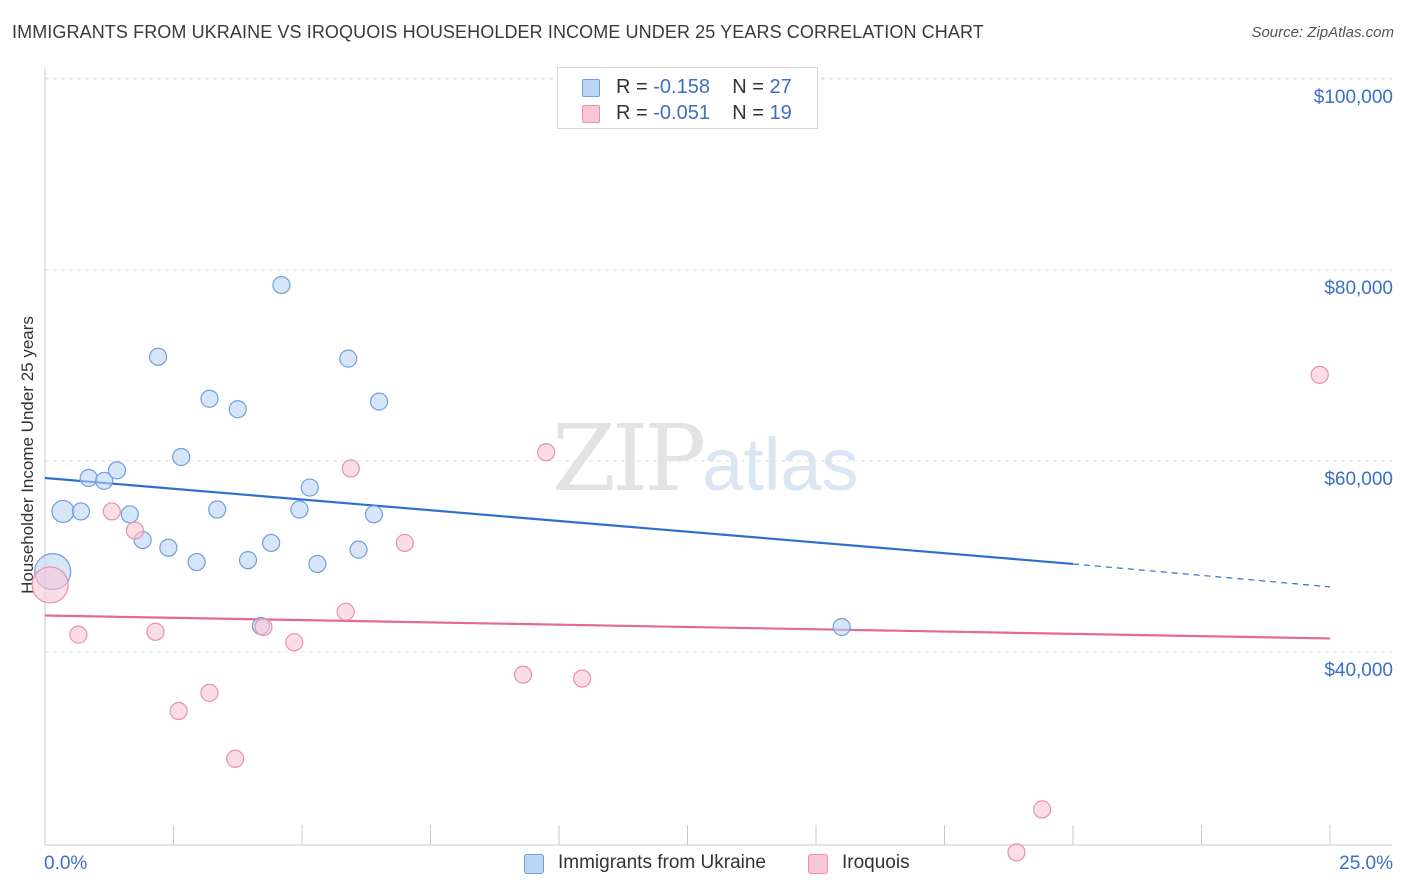  What do you see at coordinates (1201, 575) in the screenshot?
I see `trend-line-ukraine-extension` at bounding box center [1201, 575].